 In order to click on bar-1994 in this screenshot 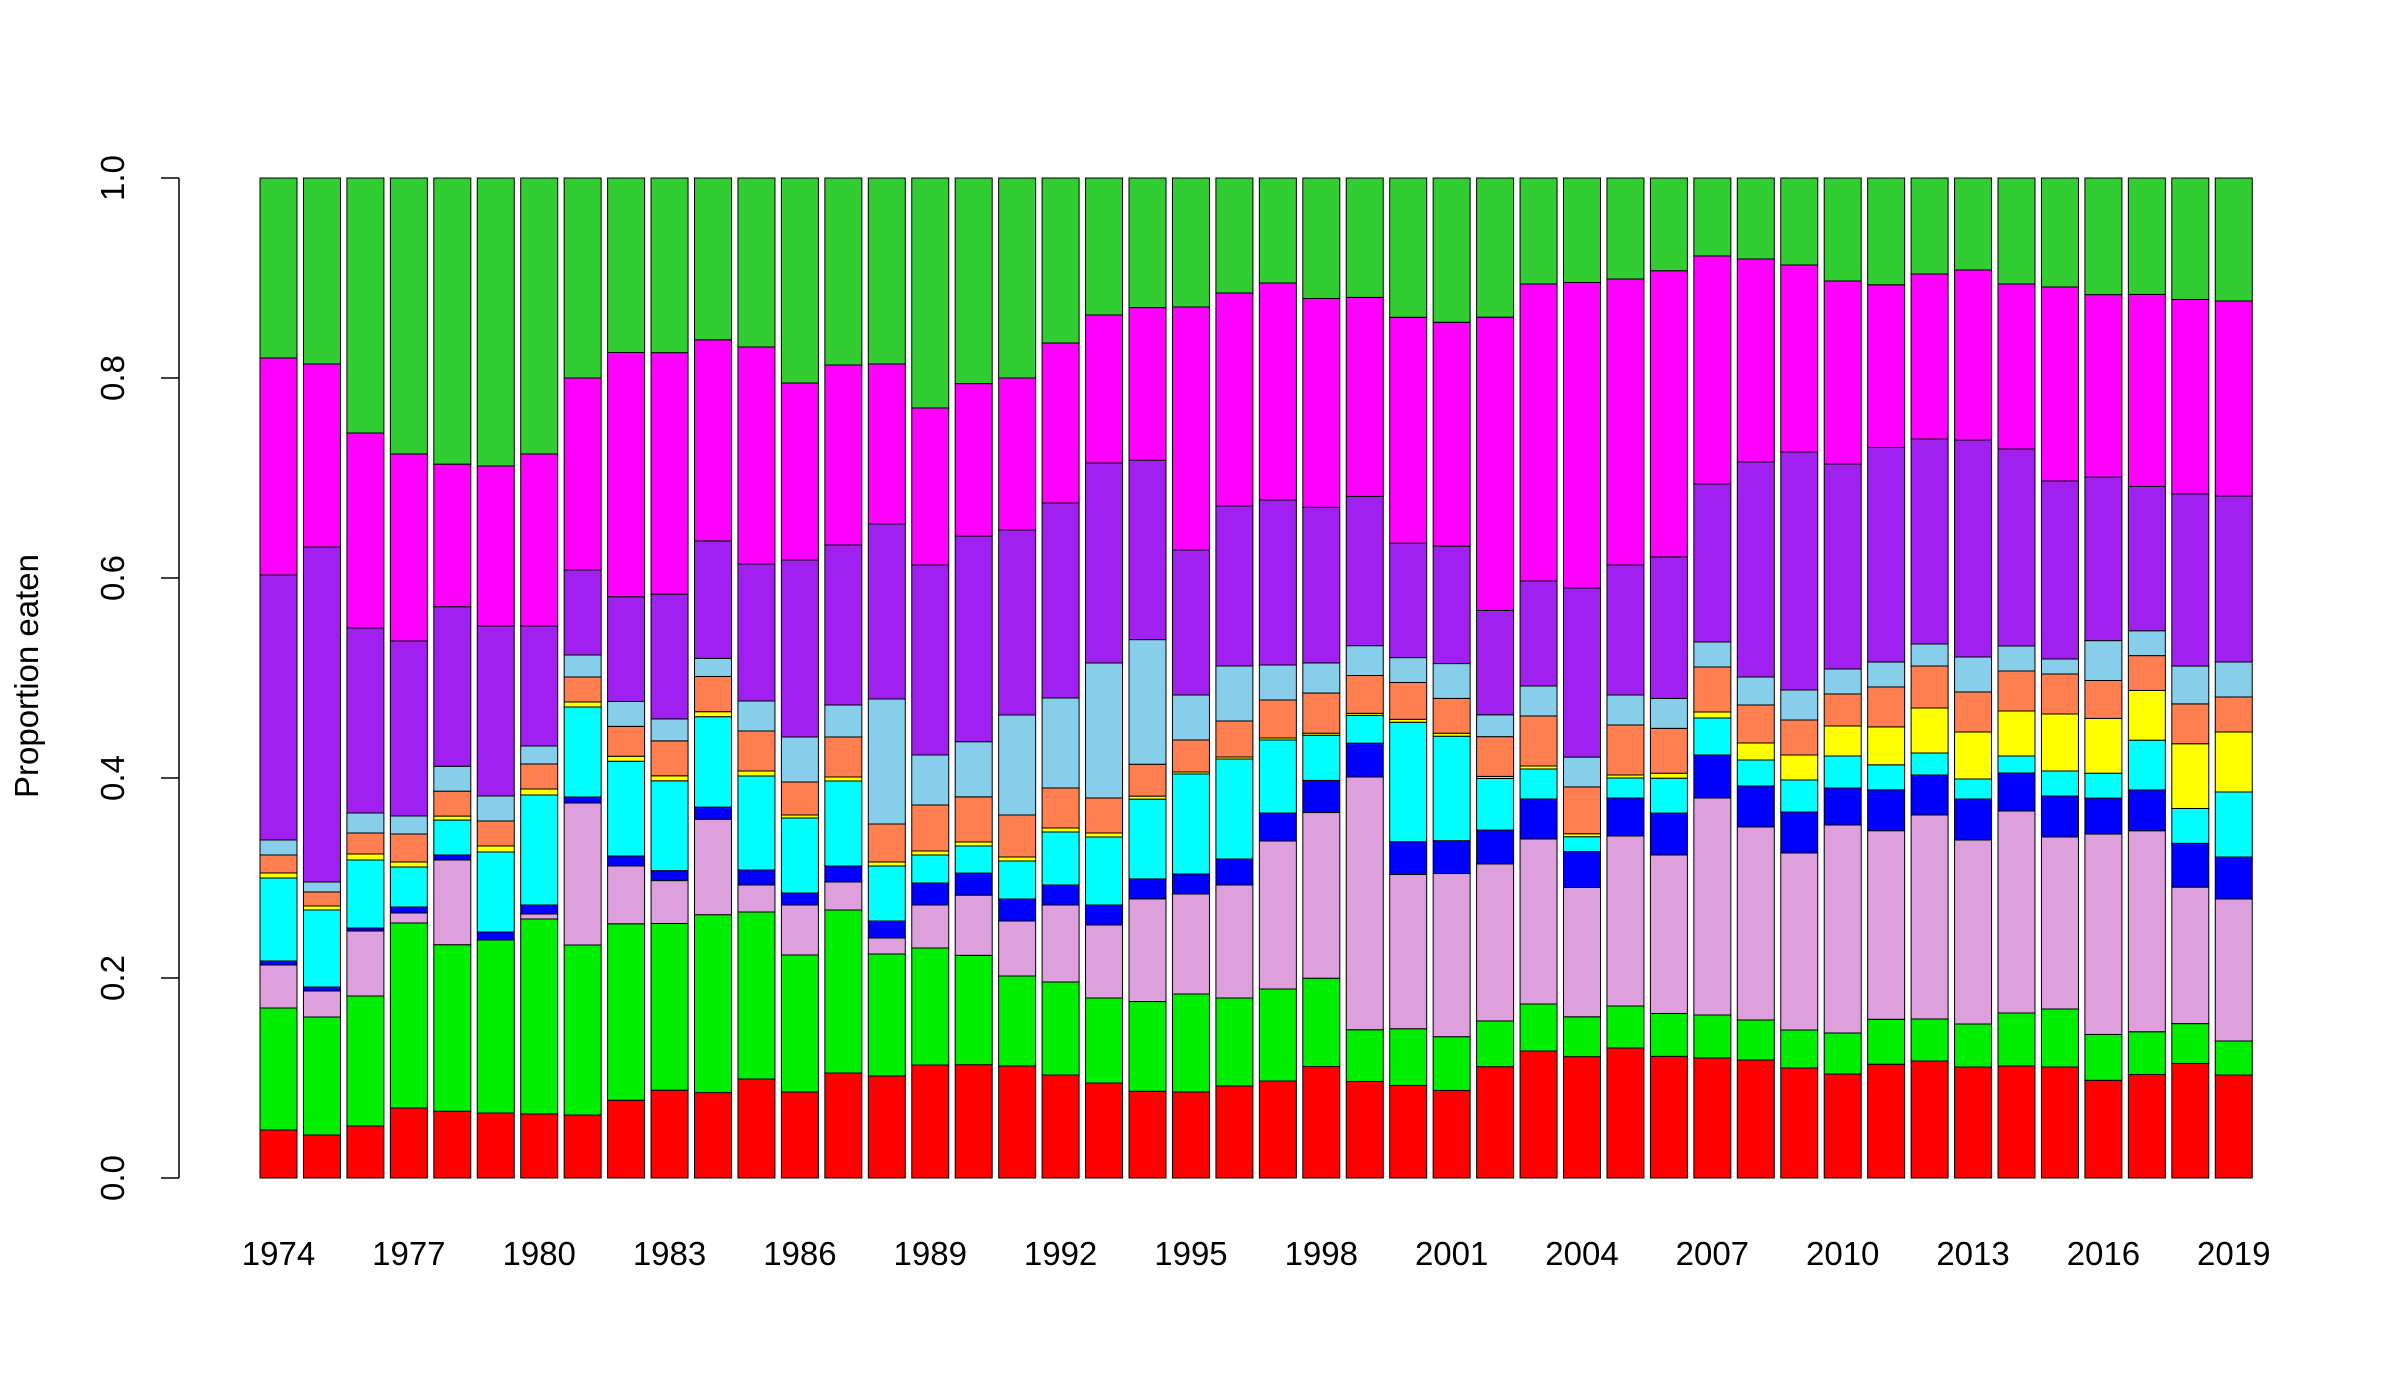, I will do `click(1147, 678)`.